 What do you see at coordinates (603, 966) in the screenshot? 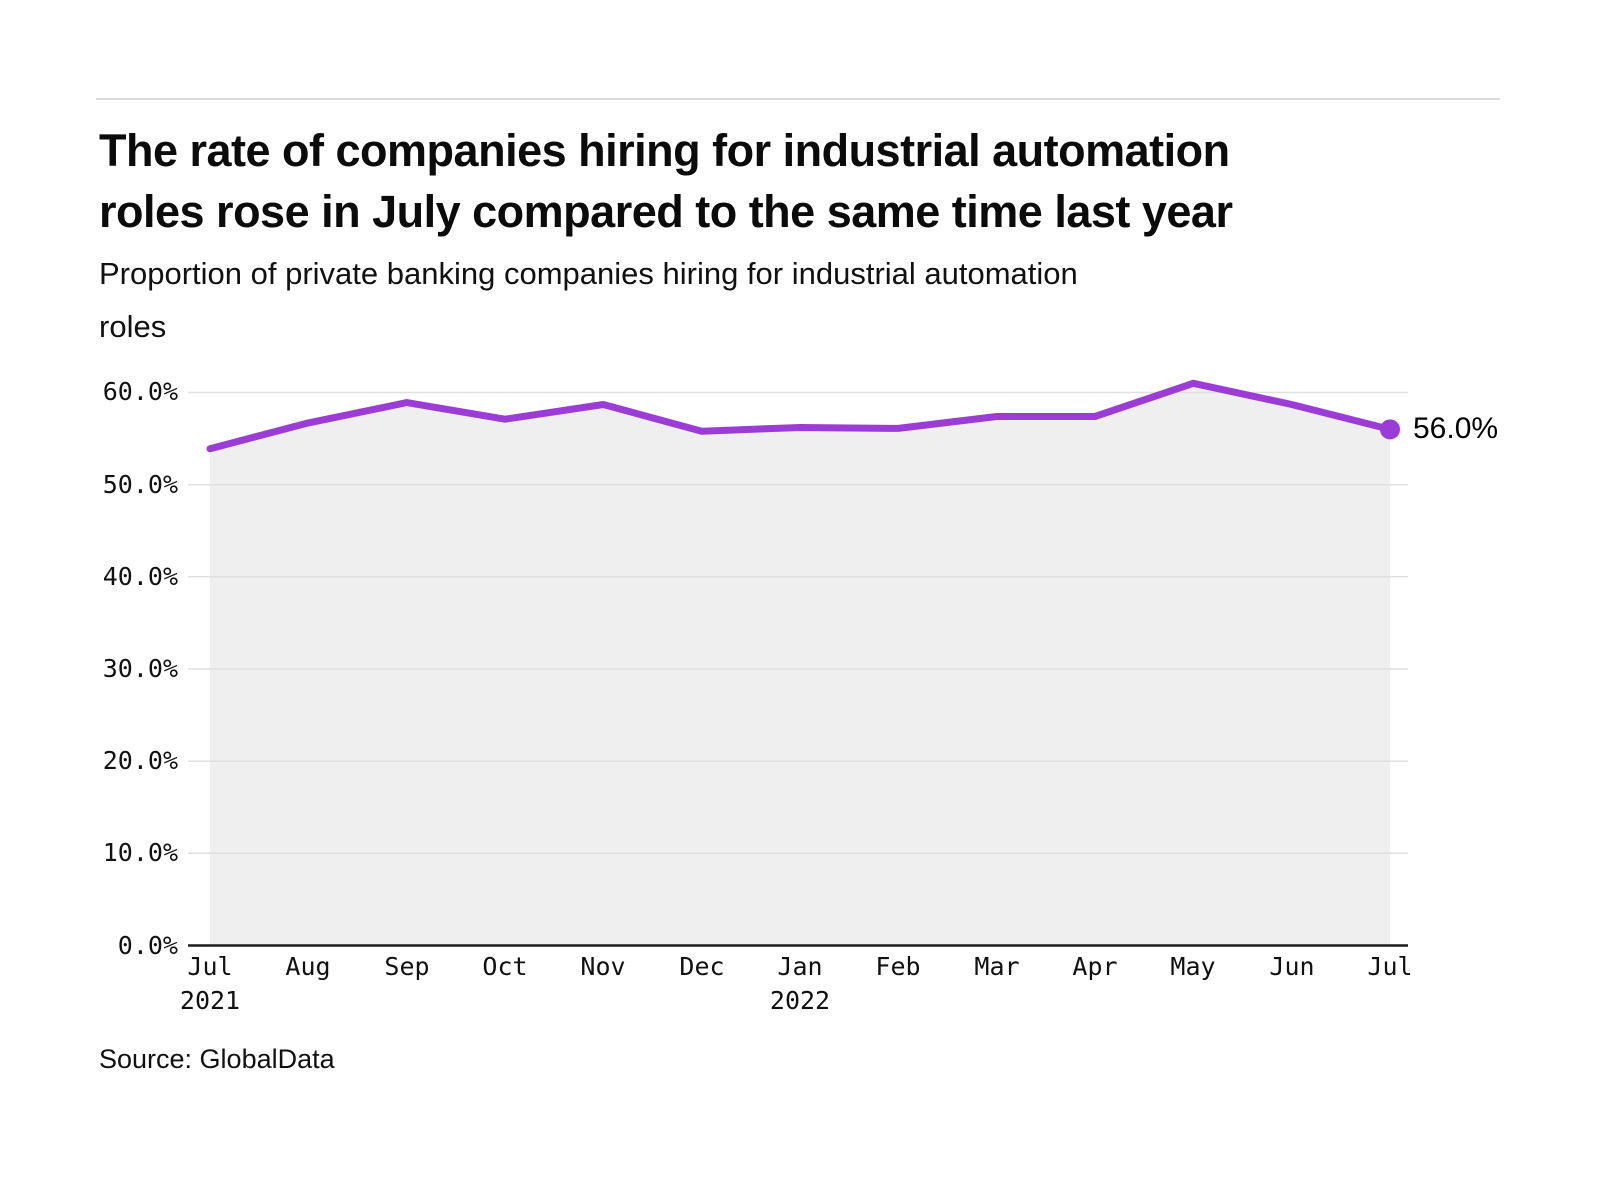
I see `x-tick-label: Nov` at bounding box center [603, 966].